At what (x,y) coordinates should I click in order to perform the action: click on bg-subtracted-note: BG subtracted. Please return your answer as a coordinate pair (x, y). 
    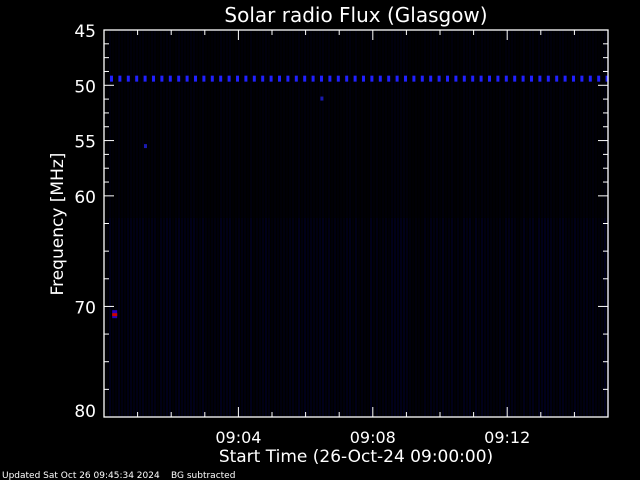
    Looking at the image, I should click on (203, 475).